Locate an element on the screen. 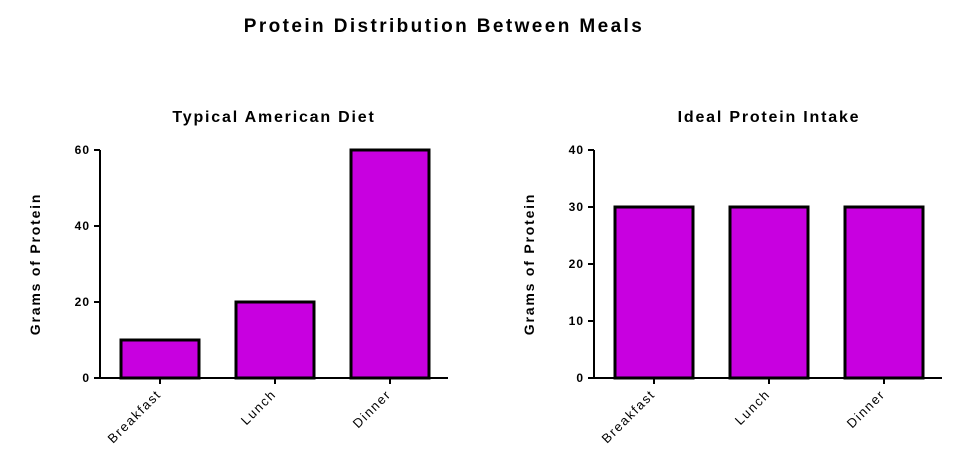 This screenshot has width=973, height=462. y-tick-label: 60 is located at coordinates (82, 150).